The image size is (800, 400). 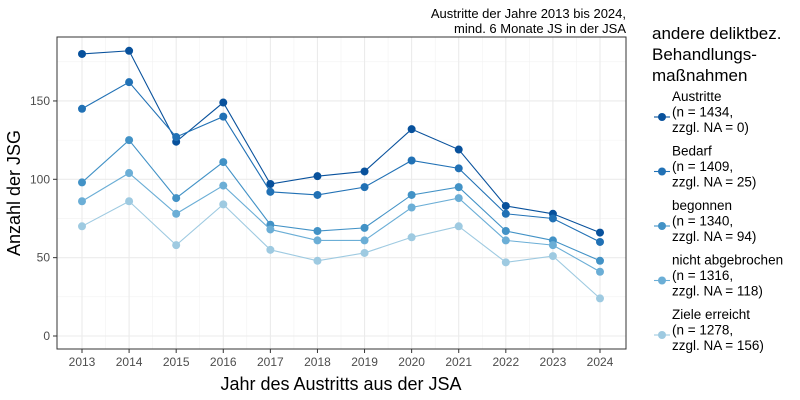 What do you see at coordinates (702, 330) in the screenshot?
I see `legend-label: (n = 1278,` at bounding box center [702, 330].